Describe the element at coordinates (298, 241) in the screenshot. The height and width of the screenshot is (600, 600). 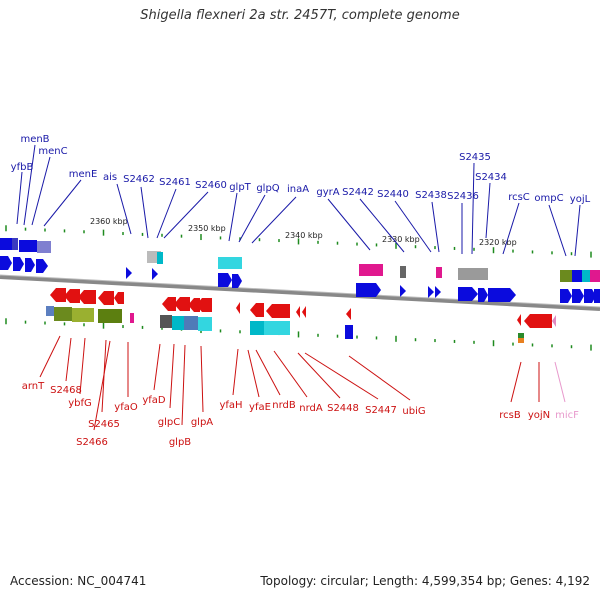
I see `tick-row-upper` at that location.